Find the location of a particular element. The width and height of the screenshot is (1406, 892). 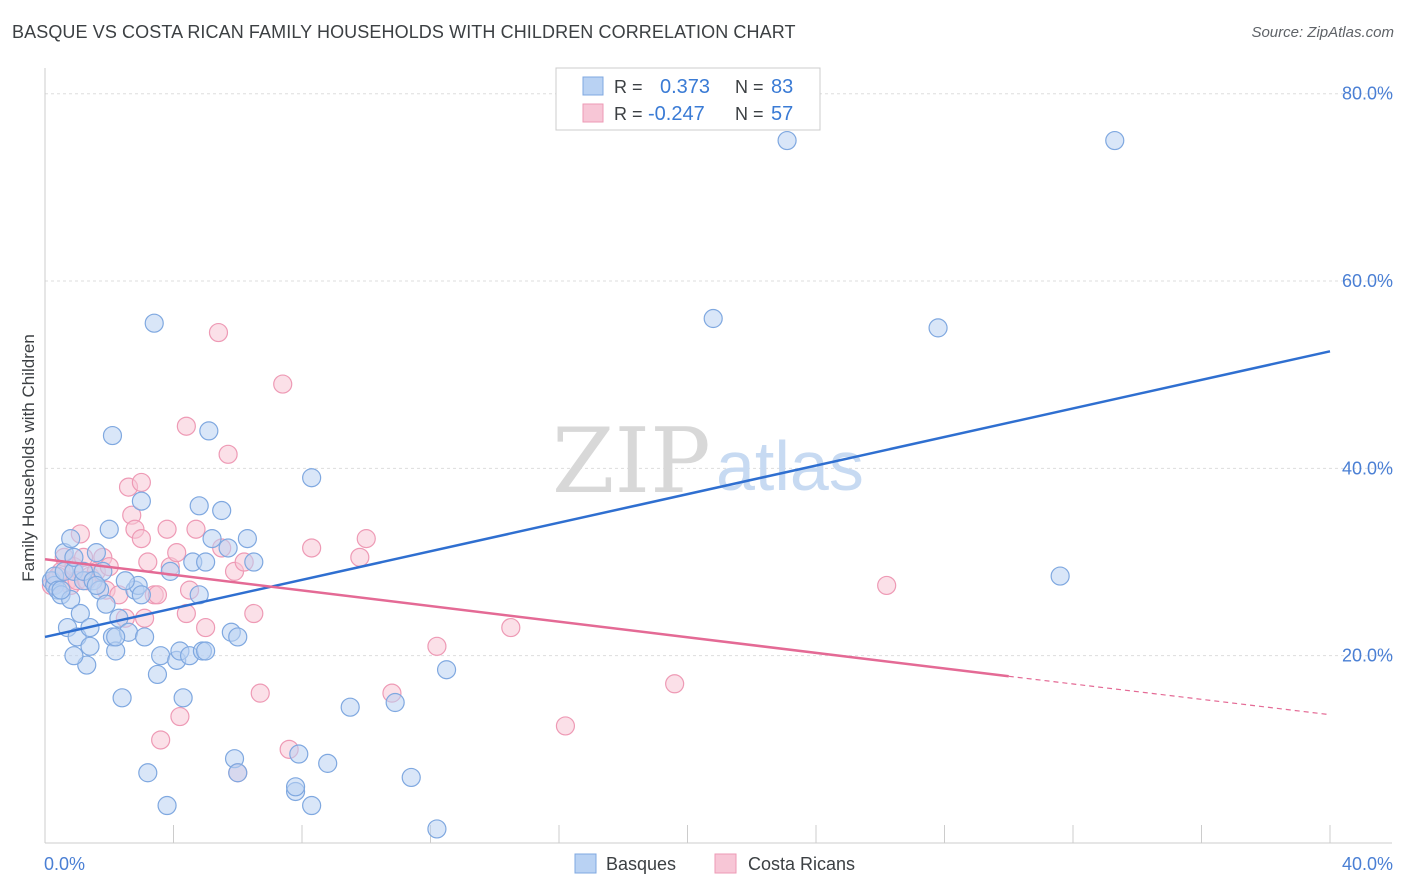

y-tick-labels: 20.0% 40.0% 60.0% 80.0% is located at coordinates (1367, 375).